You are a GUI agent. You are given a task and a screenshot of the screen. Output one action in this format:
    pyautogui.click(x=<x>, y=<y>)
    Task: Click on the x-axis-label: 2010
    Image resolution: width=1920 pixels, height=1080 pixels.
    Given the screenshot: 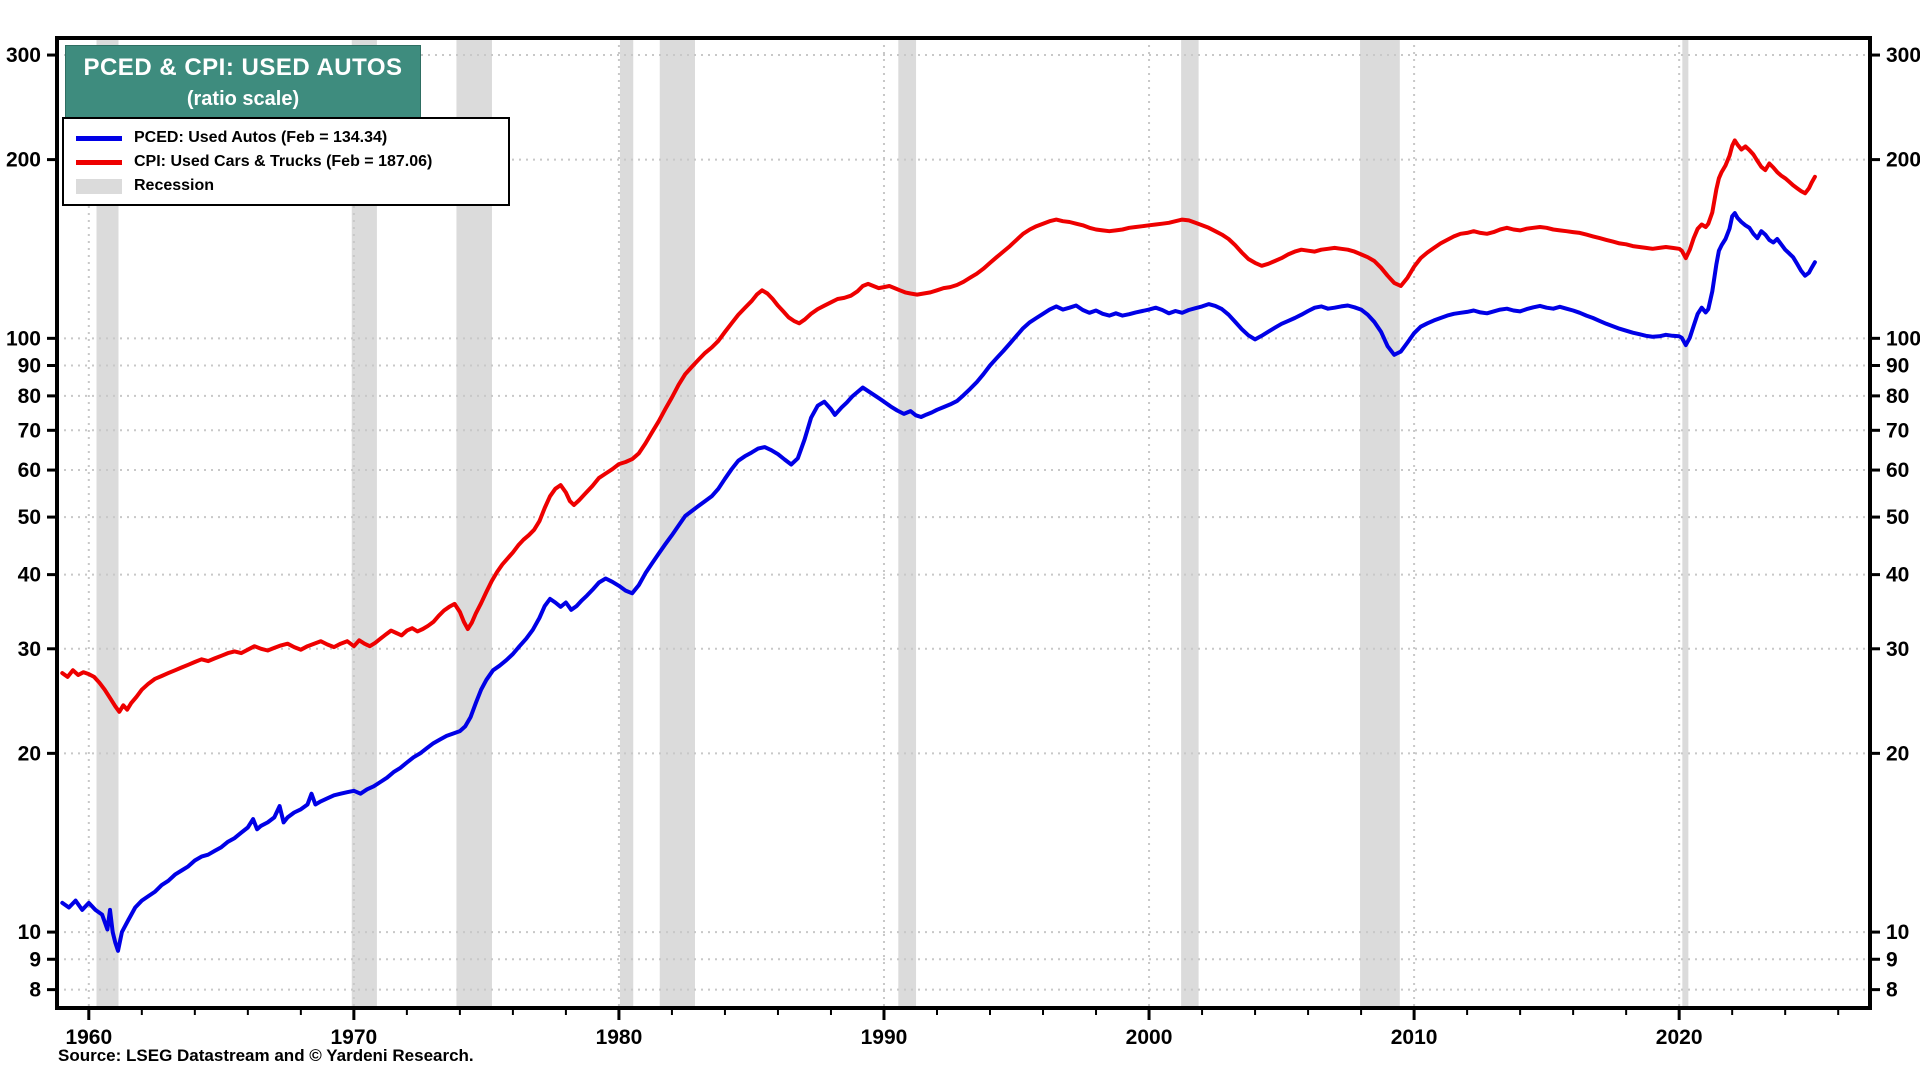 What is the action you would take?
    pyautogui.click(x=1414, y=1037)
    